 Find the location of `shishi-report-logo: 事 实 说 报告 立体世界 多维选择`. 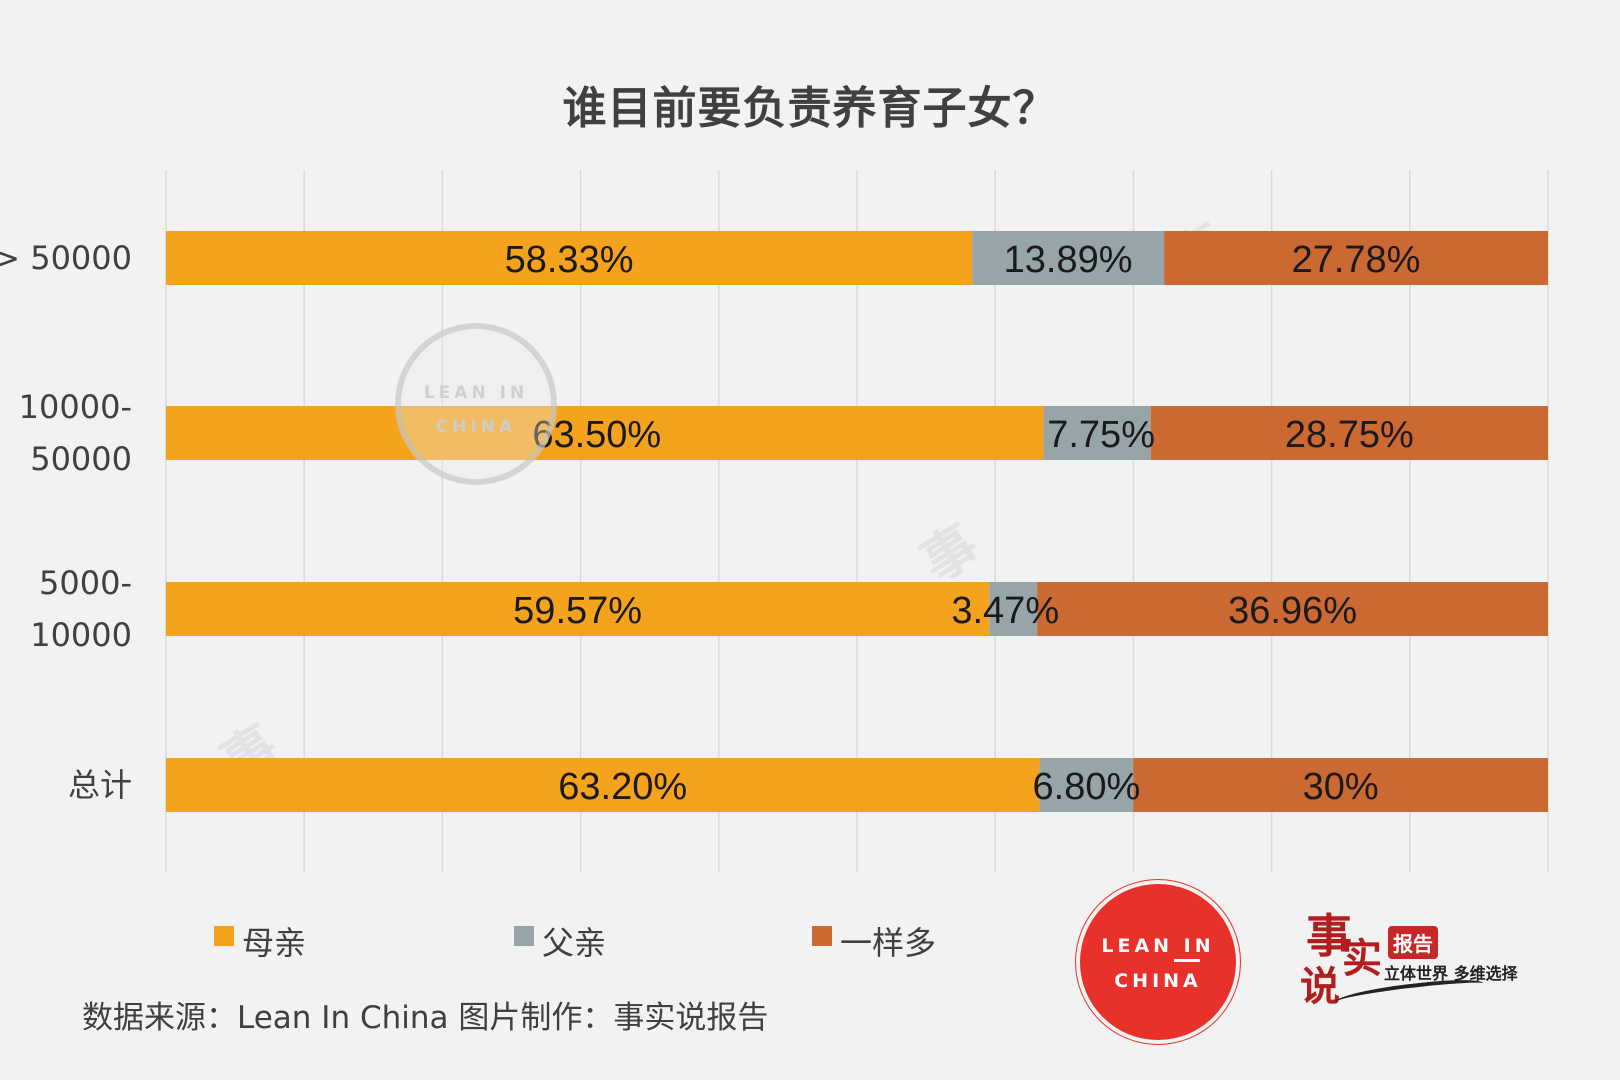

shishi-report-logo: 事 实 说 报告 立体世界 多维选择 is located at coordinates (1420, 960).